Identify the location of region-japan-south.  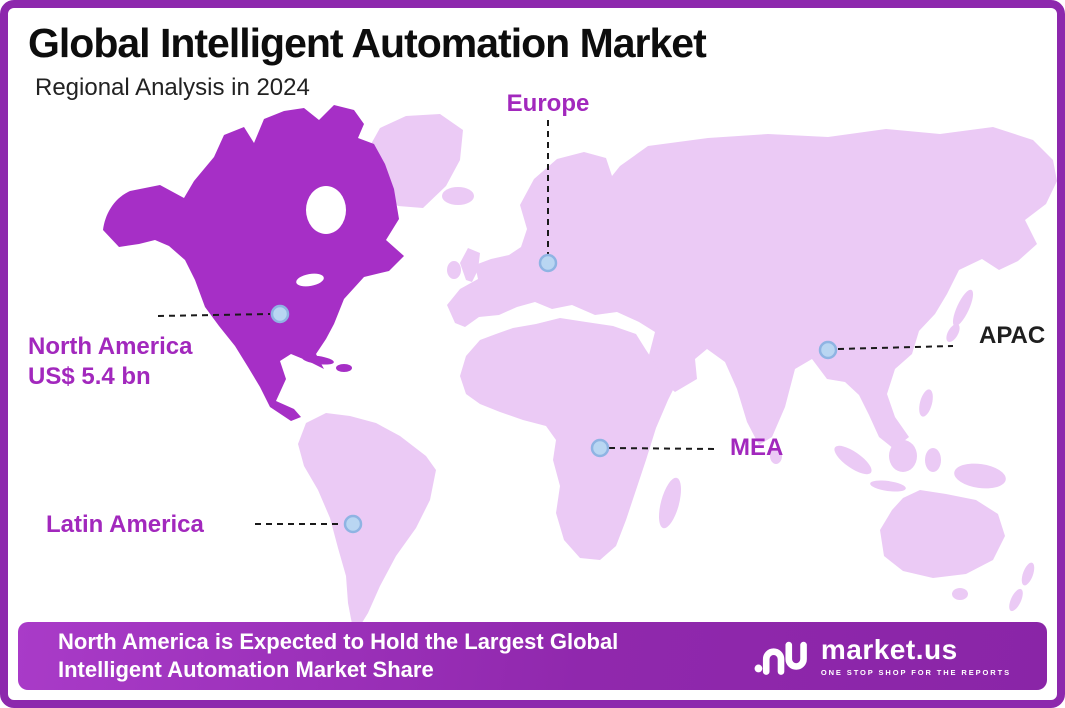
(953, 333).